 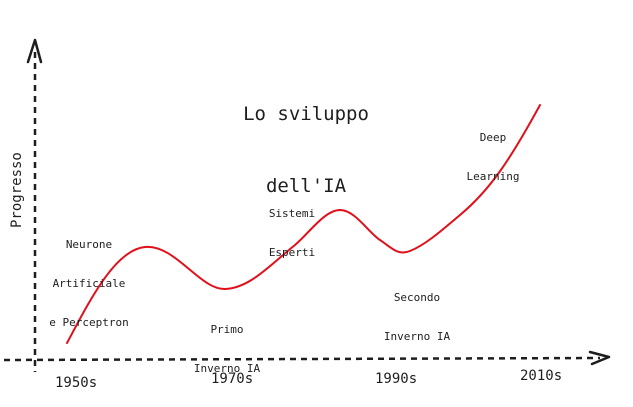 What do you see at coordinates (292, 233) in the screenshot?
I see `annotation-sistemi-esperti: Sistemi Esperti` at bounding box center [292, 233].